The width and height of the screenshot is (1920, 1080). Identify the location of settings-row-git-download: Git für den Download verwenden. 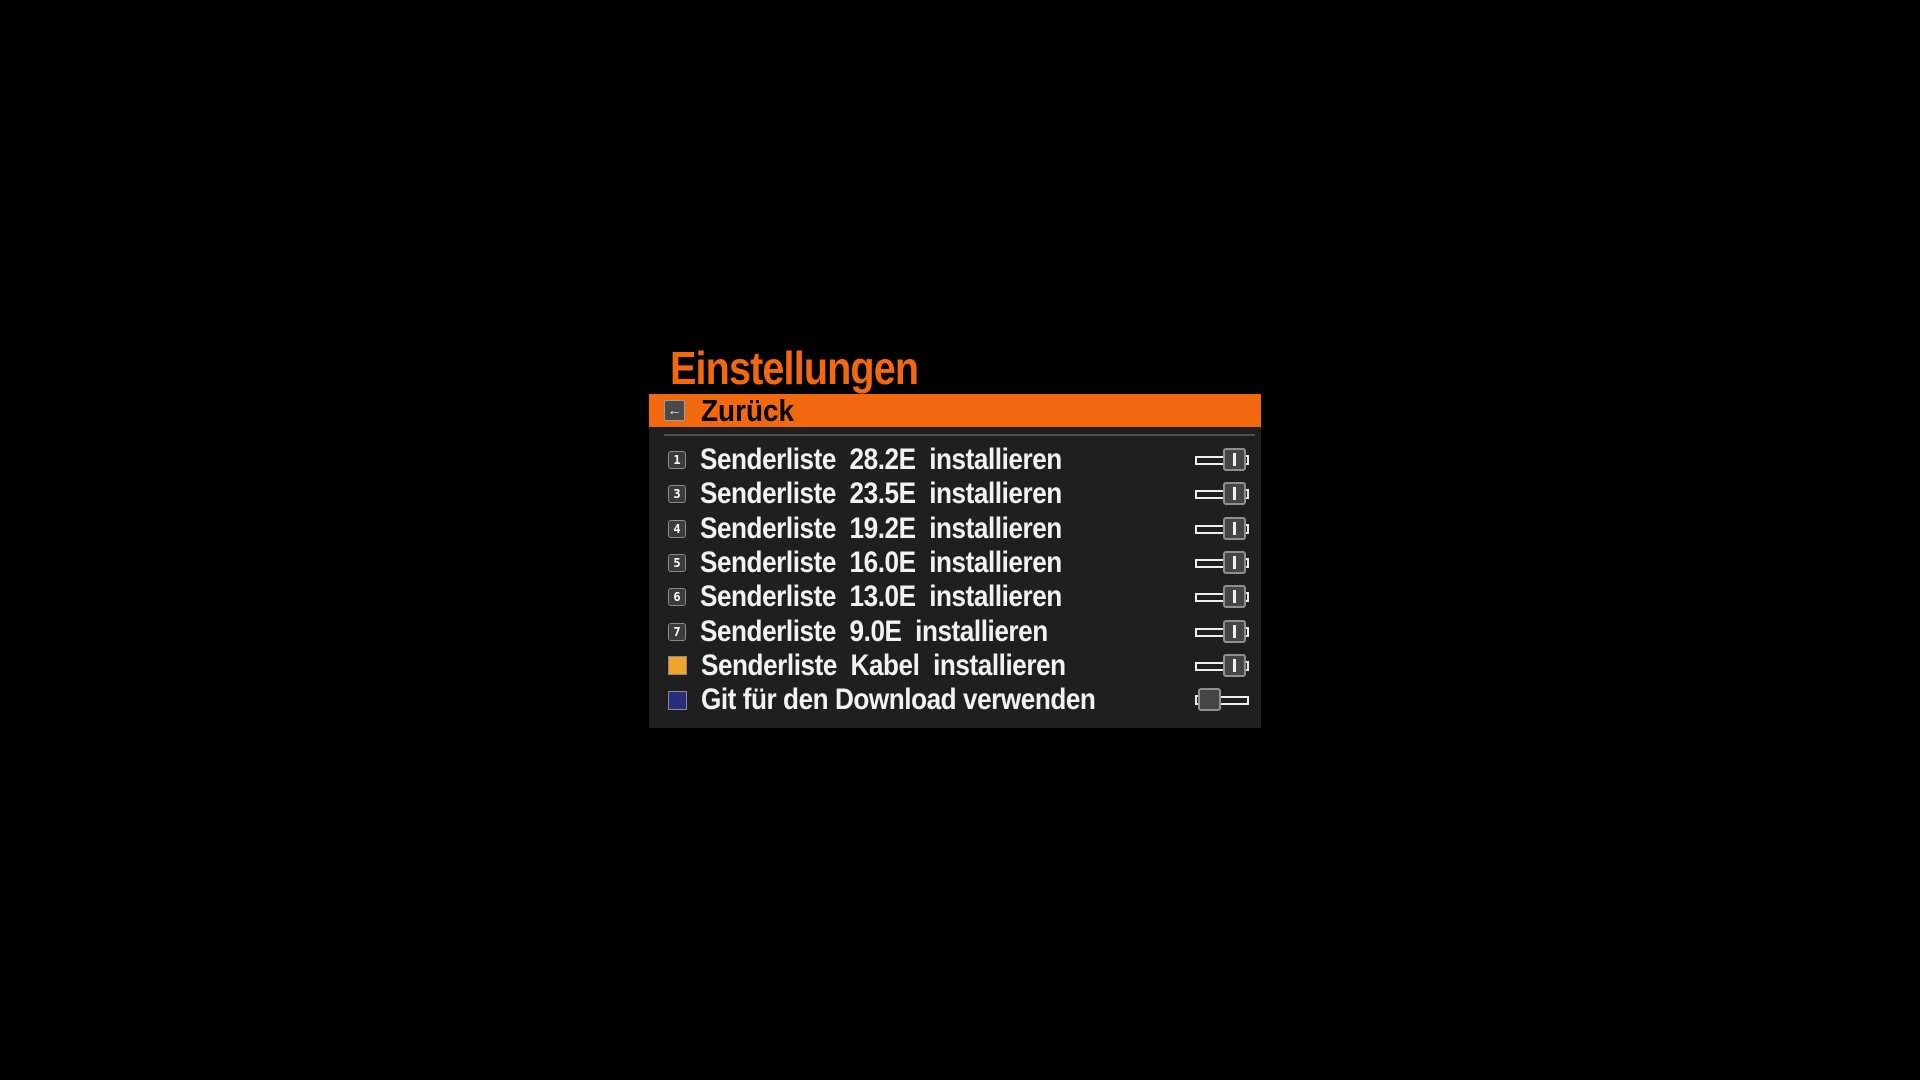
(955, 700).